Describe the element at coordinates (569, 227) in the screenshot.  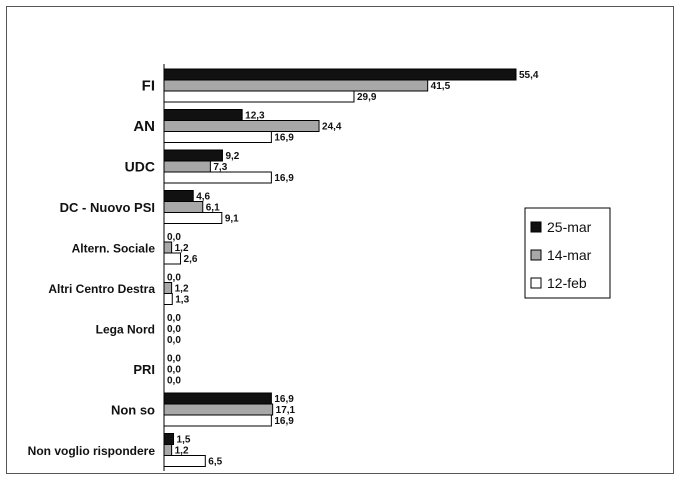
I see `legend-label: 25-mar` at that location.